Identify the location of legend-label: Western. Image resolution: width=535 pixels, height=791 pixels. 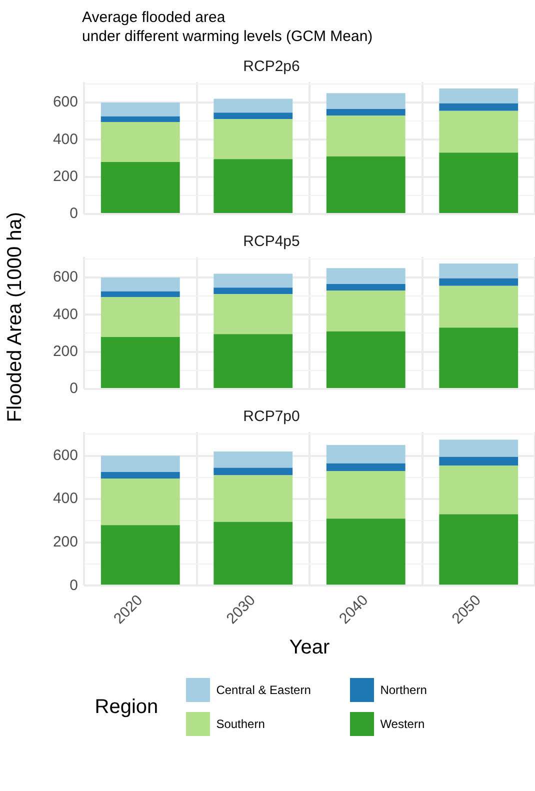
(402, 724).